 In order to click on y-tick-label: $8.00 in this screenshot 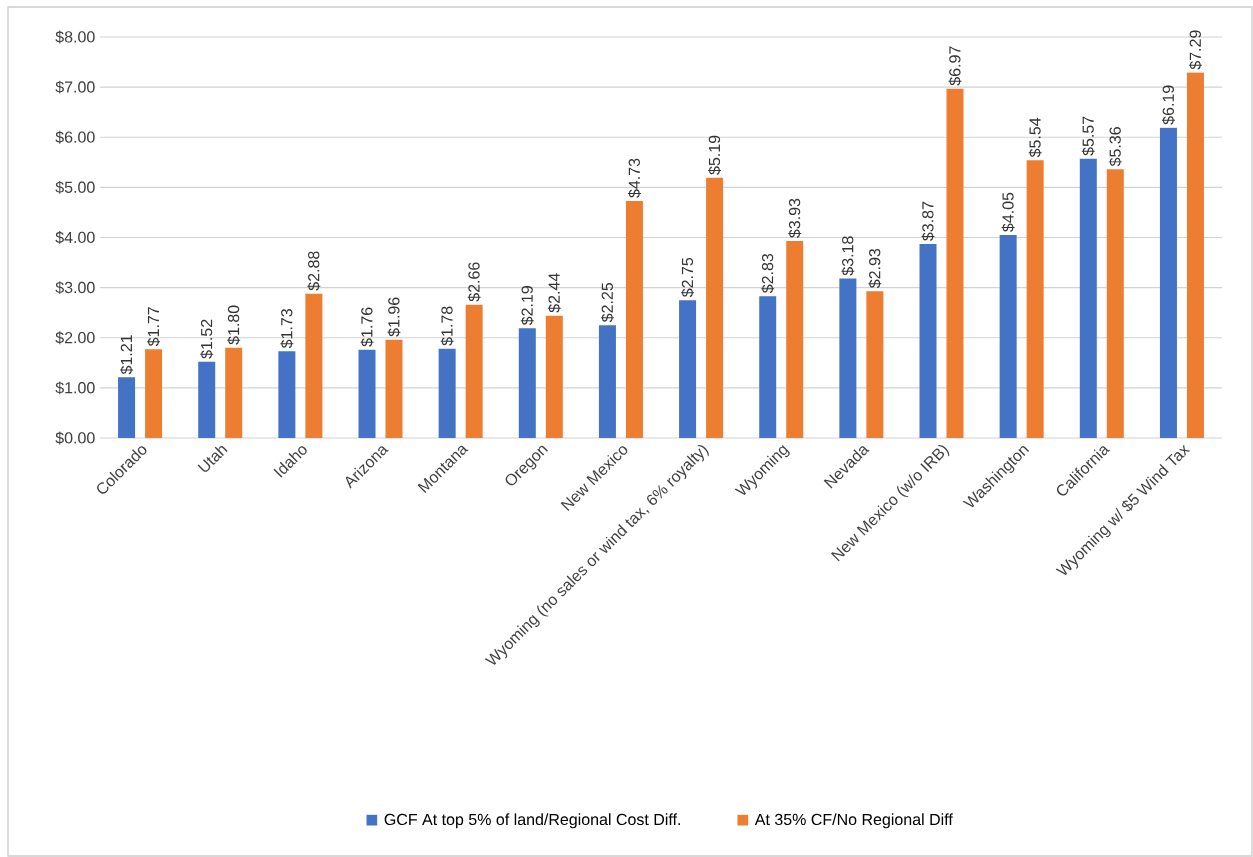, I will do `click(75, 37)`.